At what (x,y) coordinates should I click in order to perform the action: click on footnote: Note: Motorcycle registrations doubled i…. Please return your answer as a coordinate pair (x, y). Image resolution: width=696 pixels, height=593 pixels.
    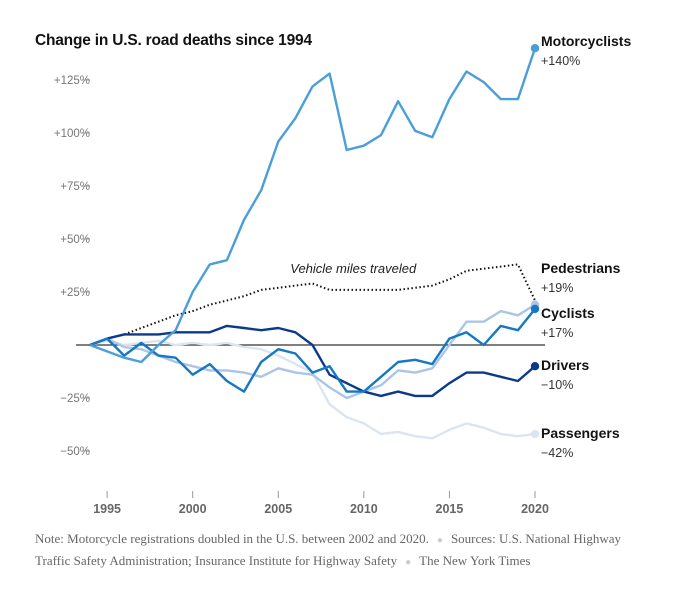
    Looking at the image, I should click on (345, 550).